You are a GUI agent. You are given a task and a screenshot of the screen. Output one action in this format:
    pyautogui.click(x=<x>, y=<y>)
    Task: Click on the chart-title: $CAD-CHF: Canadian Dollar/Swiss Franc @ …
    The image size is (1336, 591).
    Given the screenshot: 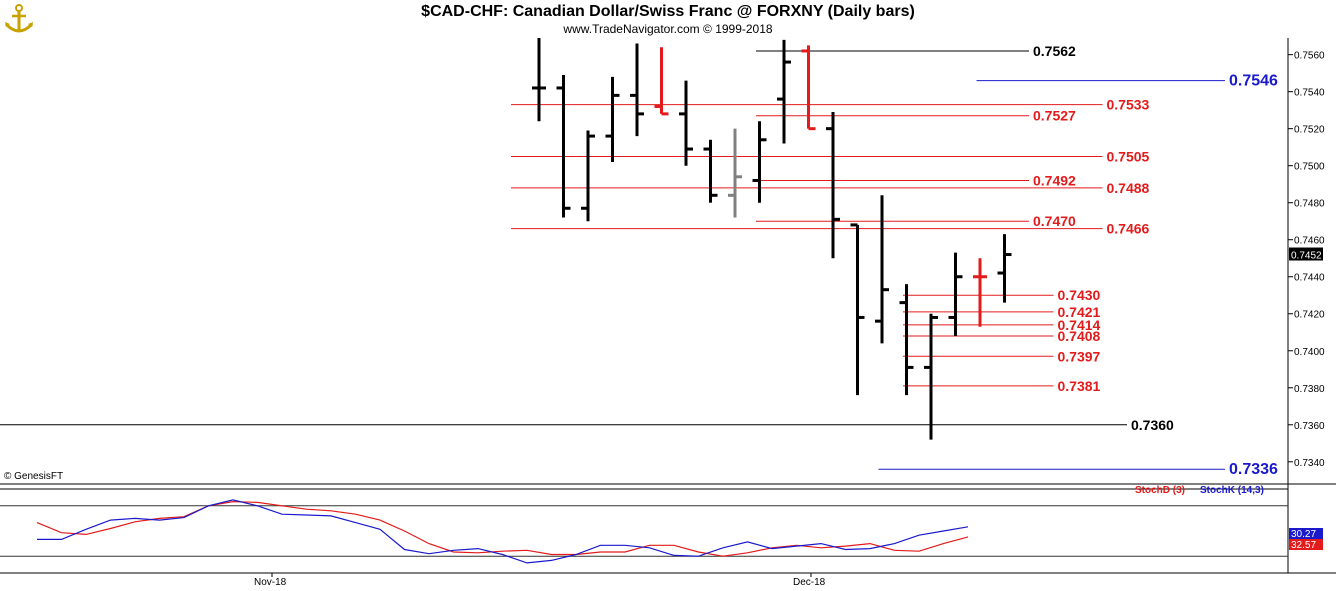 What is the action you would take?
    pyautogui.click(x=668, y=11)
    